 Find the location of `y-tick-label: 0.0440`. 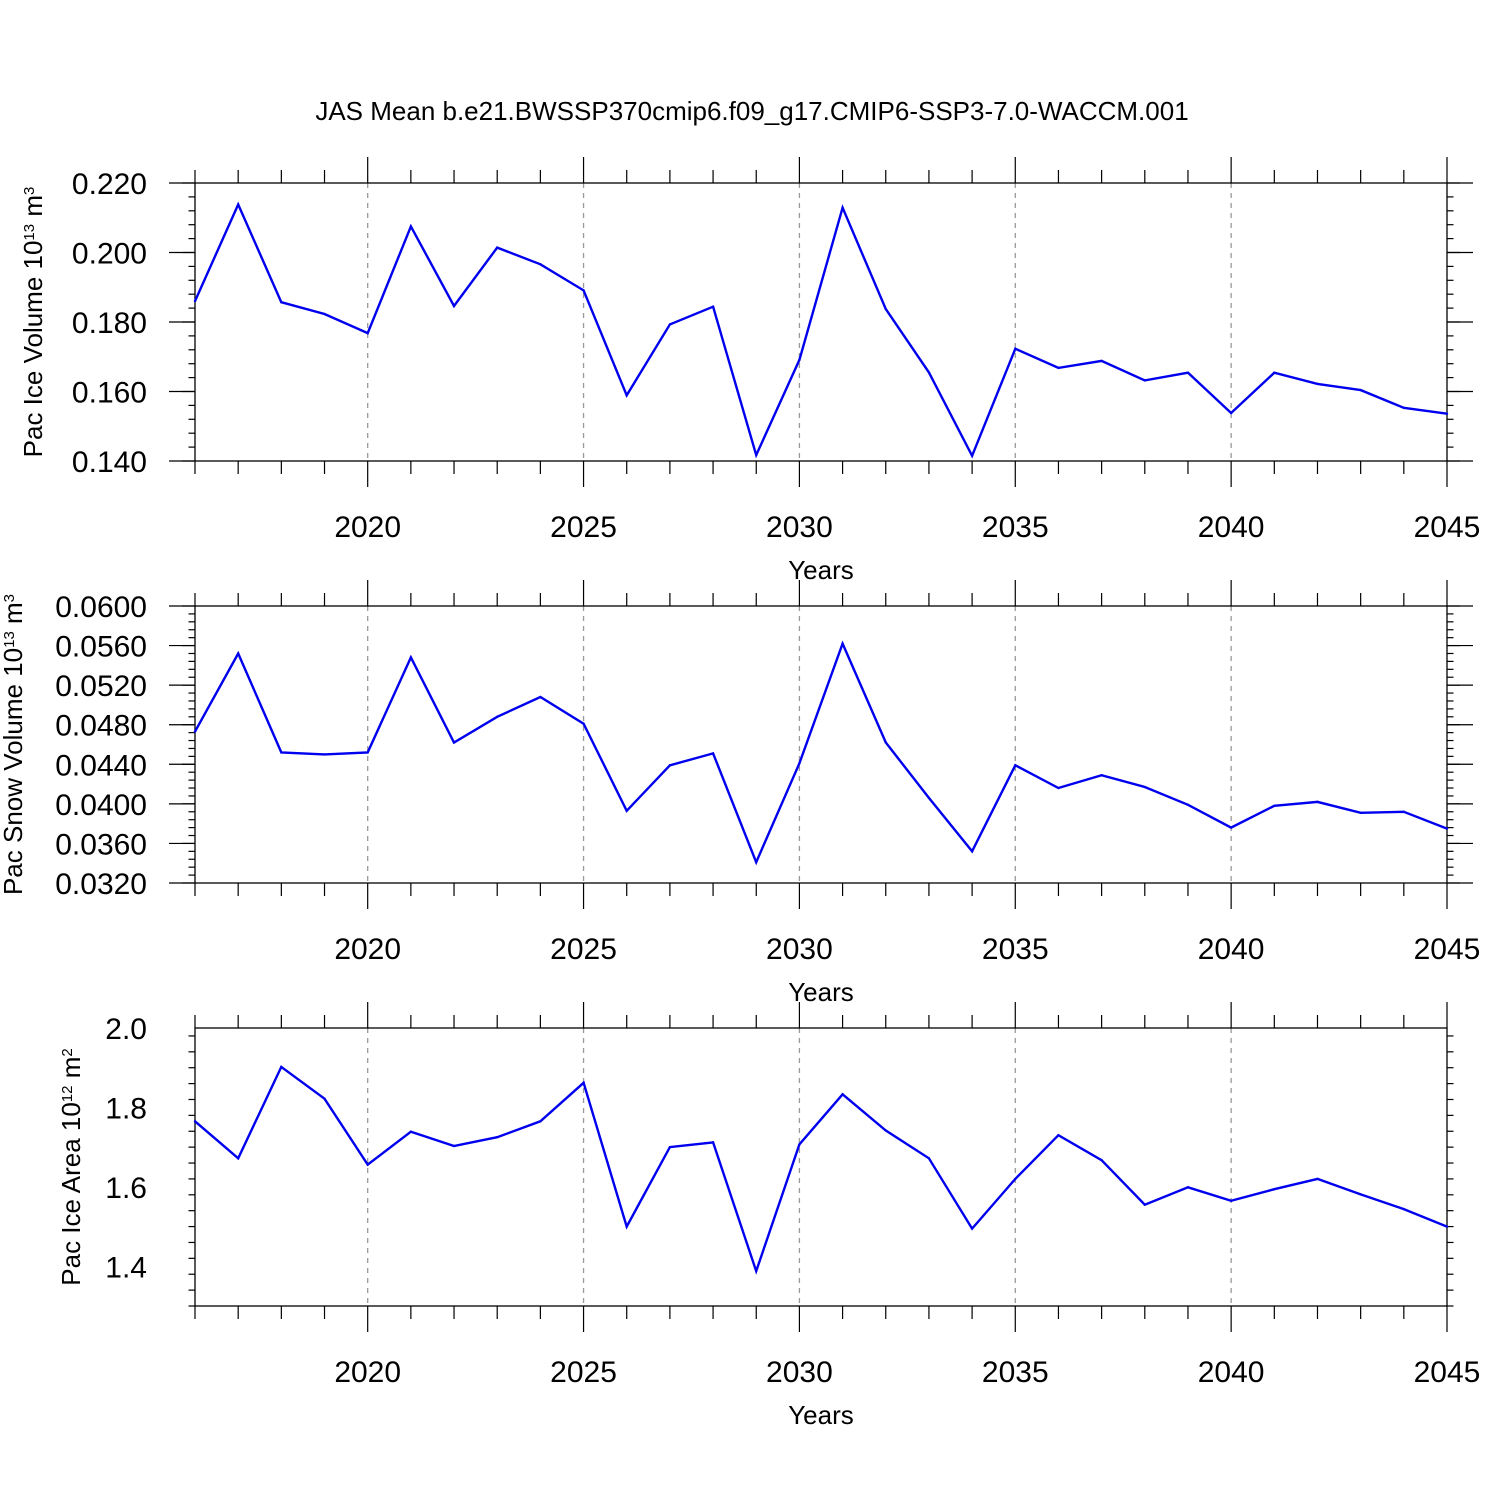

y-tick-label: 0.0440 is located at coordinates (101, 765).